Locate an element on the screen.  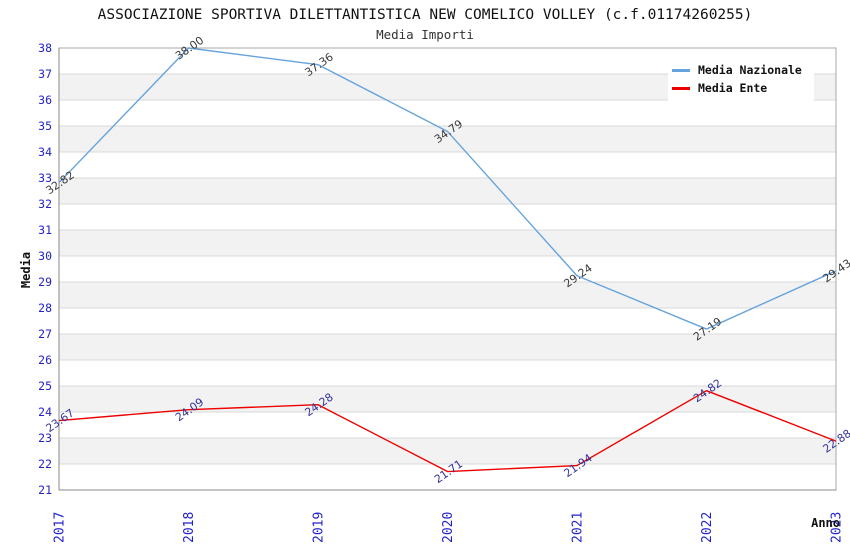
legend-item-media-nazionale: Media Nazionale is located at coordinates (741, 70).